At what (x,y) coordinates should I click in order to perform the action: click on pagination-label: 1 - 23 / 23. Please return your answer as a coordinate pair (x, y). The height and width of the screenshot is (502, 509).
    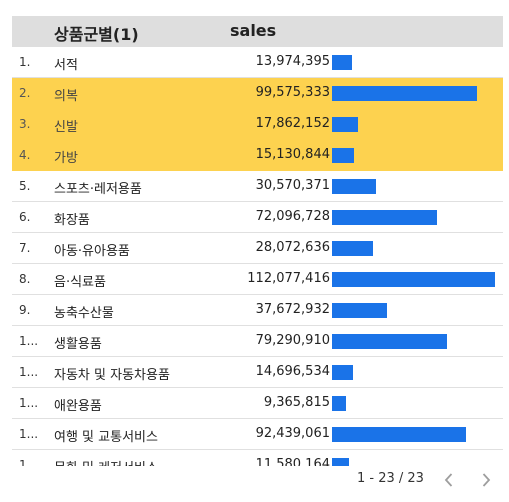
    Looking at the image, I should click on (390, 478).